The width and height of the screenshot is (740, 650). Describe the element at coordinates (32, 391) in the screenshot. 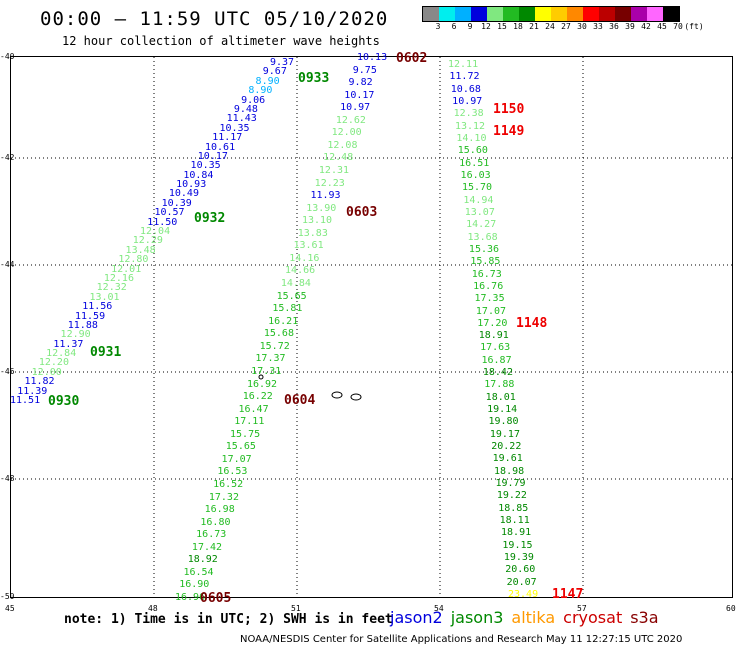

I see `swh-value: 11.39` at that location.